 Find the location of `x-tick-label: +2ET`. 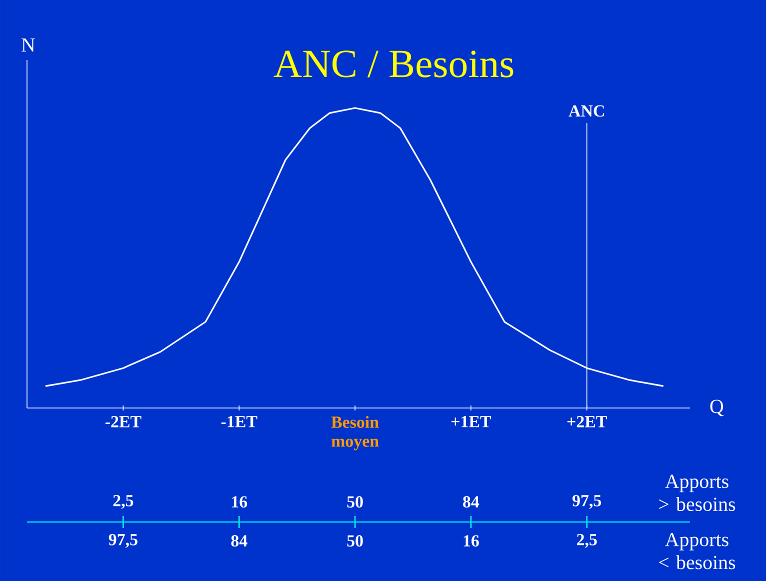

x-tick-label: +2ET is located at coordinates (587, 422).